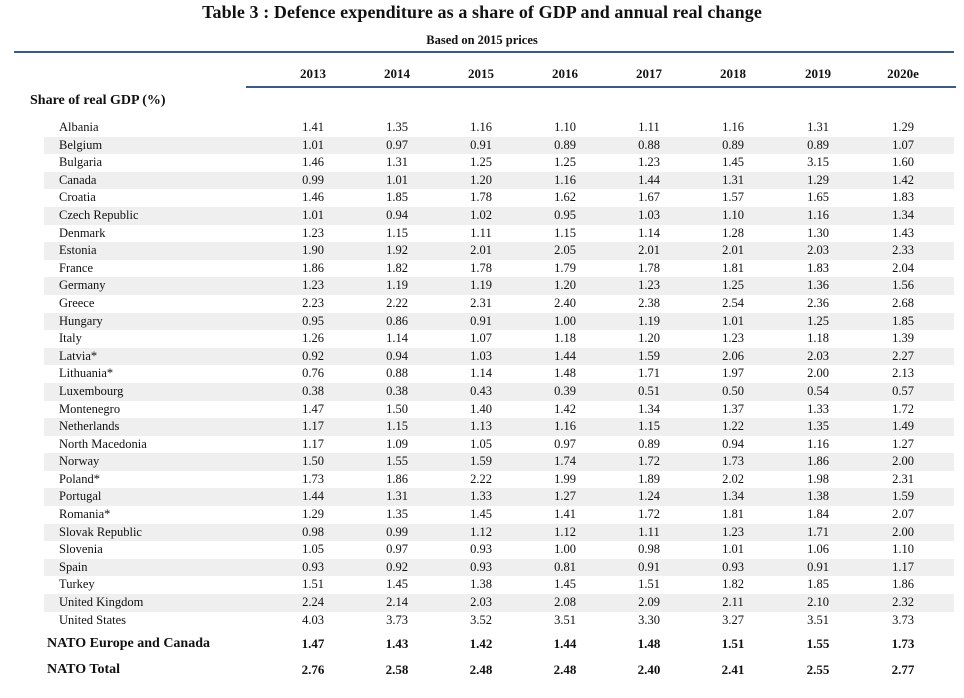  Describe the element at coordinates (397, 619) in the screenshot. I see `value-cell: 3.73` at that location.